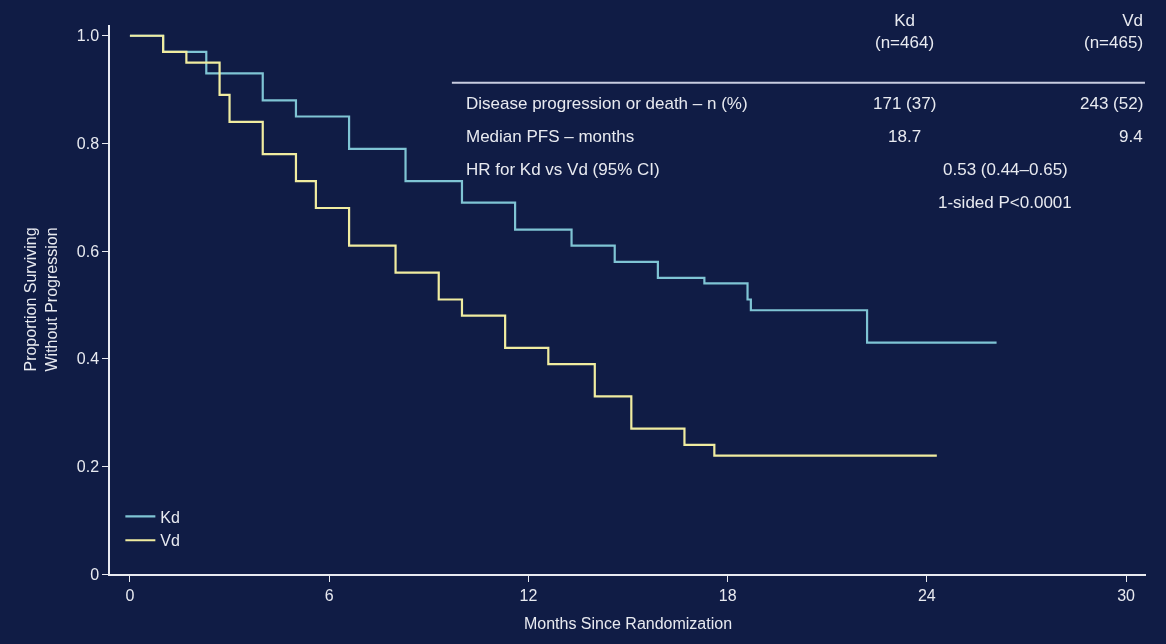 This screenshot has width=1166, height=644. Describe the element at coordinates (88, 36) in the screenshot. I see `y-tick-label: 1.0` at that location.